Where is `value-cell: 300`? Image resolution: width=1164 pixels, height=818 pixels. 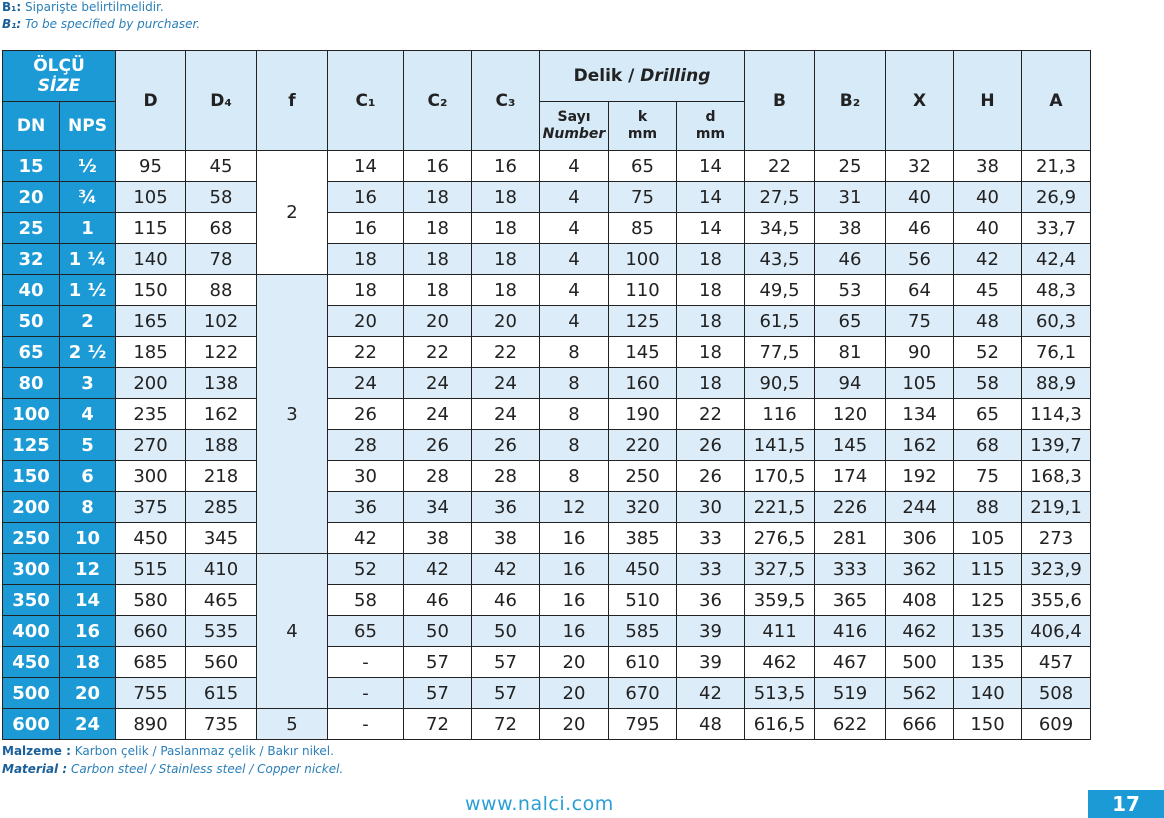
value-cell: 300 is located at coordinates (150, 476).